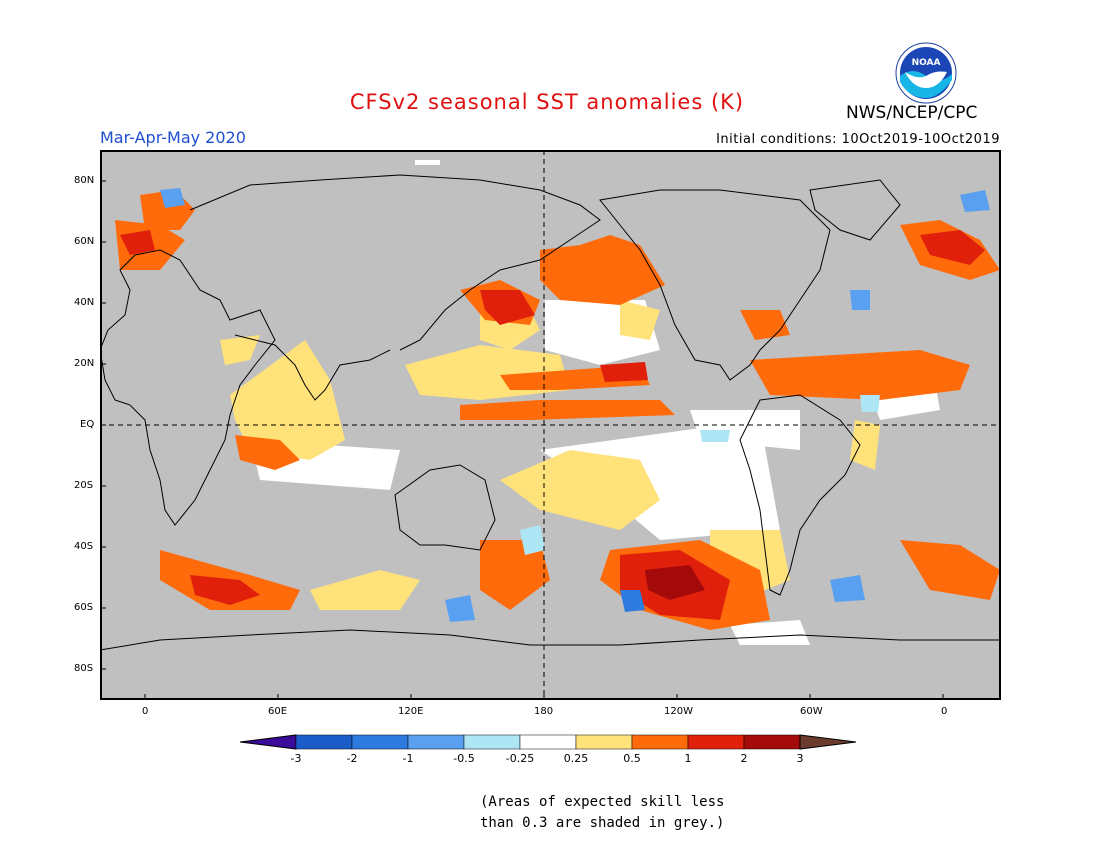 The height and width of the screenshot is (850, 1100). I want to click on lon-label: 180, so click(544, 711).